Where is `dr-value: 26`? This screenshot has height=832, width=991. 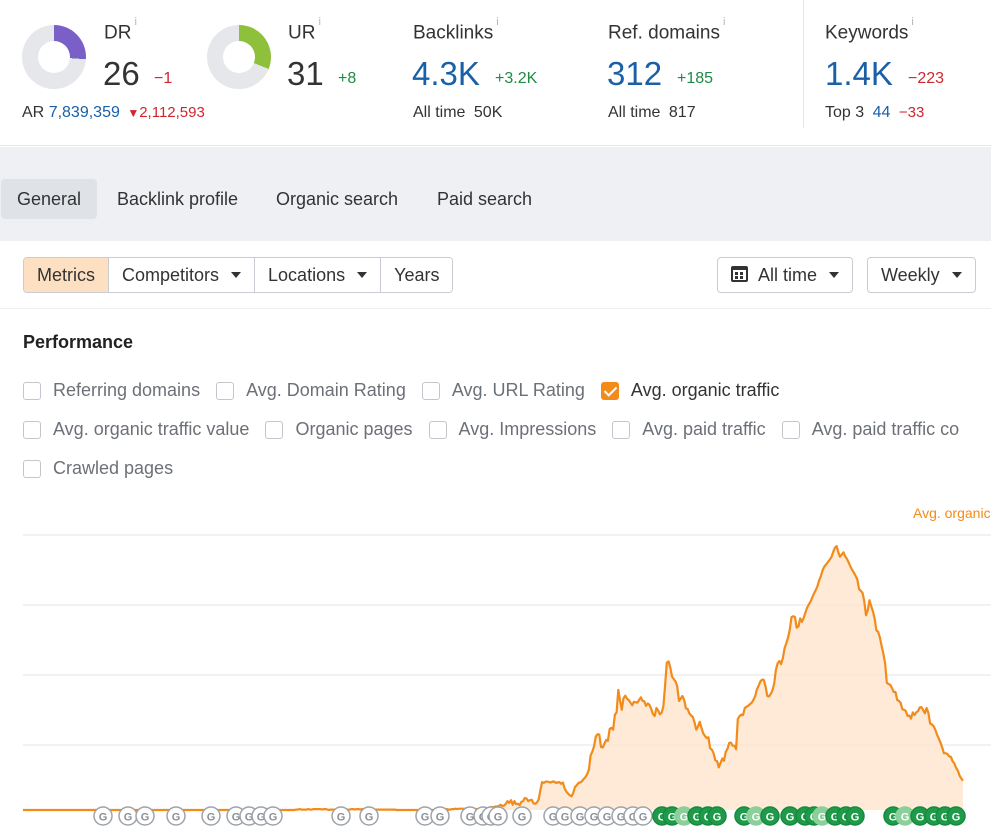 dr-value: 26 is located at coordinates (121, 73).